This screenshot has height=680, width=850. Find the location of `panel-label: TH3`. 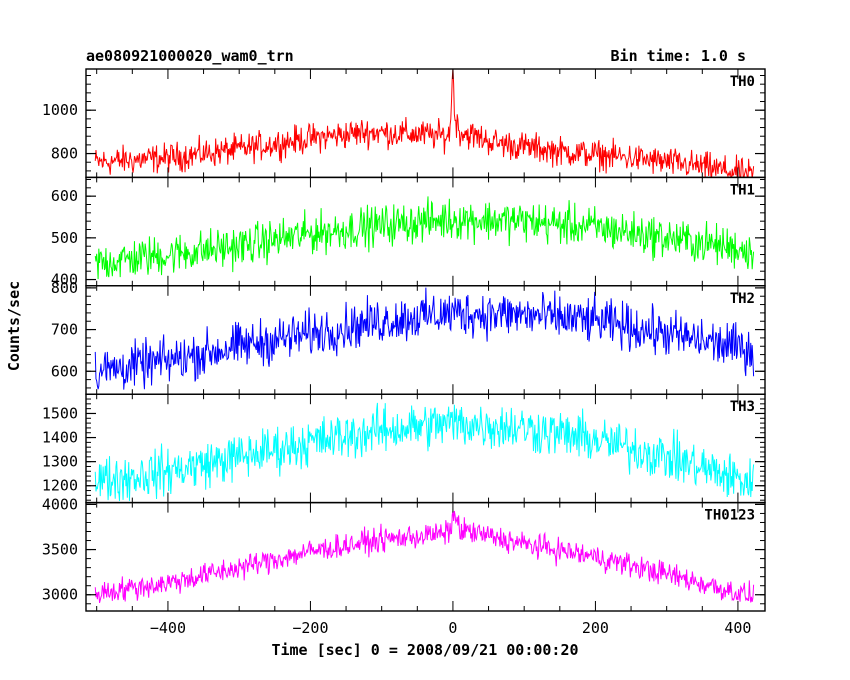

panel-label: TH3 is located at coordinates (742, 407).